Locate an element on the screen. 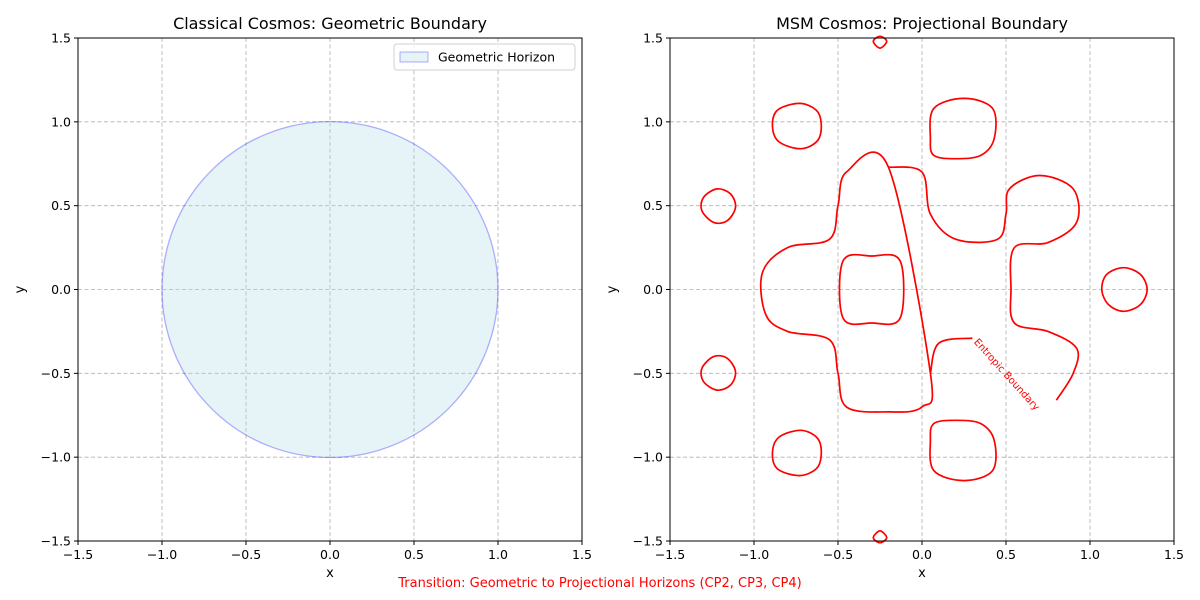 The image size is (1200, 600). legend-label: Geometric Horizon is located at coordinates (496, 57).